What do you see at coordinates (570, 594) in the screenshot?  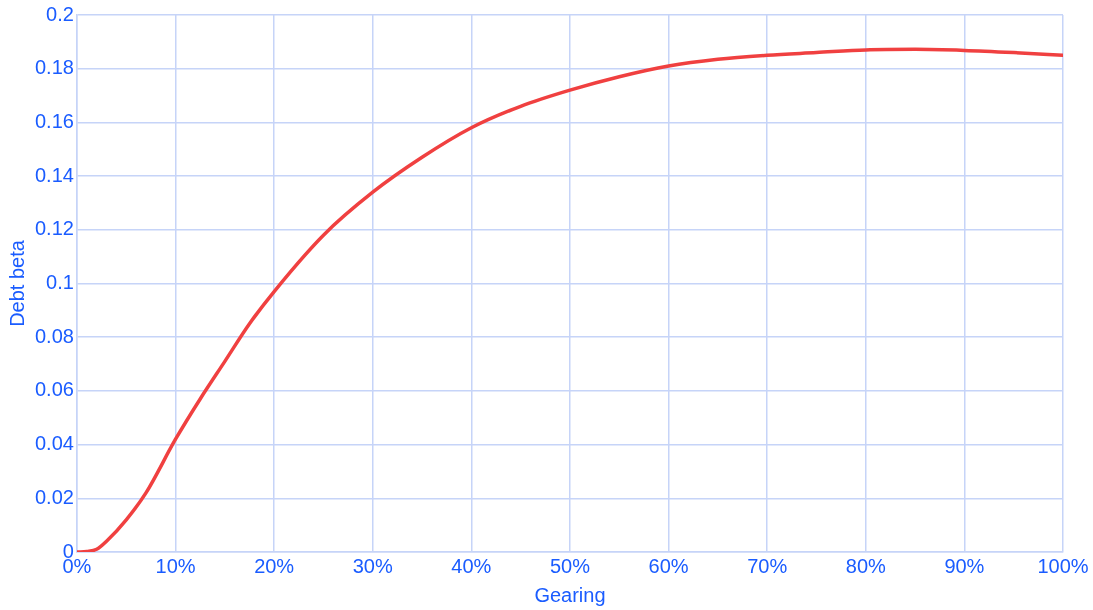 I see `x-axis-title: Gearing` at bounding box center [570, 594].